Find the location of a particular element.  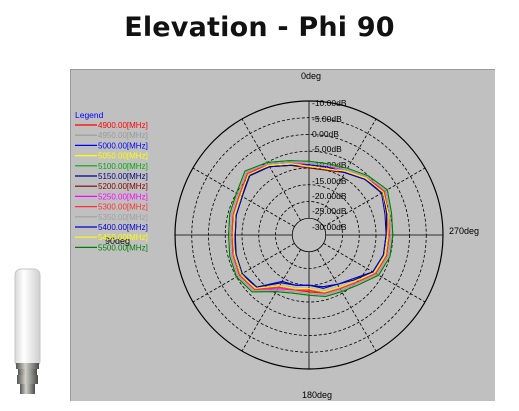

angle-label-right: 270deg is located at coordinates (464, 231).